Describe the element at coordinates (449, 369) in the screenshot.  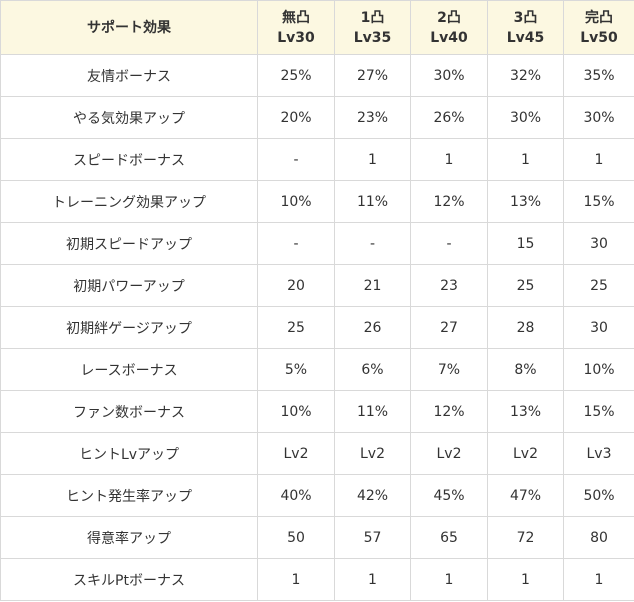
I see `value-cell: 7%` at that location.